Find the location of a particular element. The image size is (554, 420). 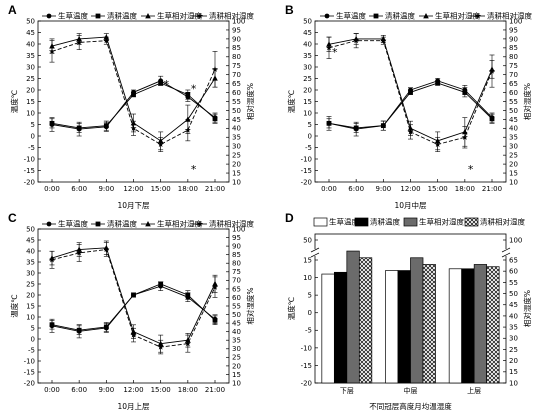

x-tick-label: 0:00 is located at coordinates (52, 189).